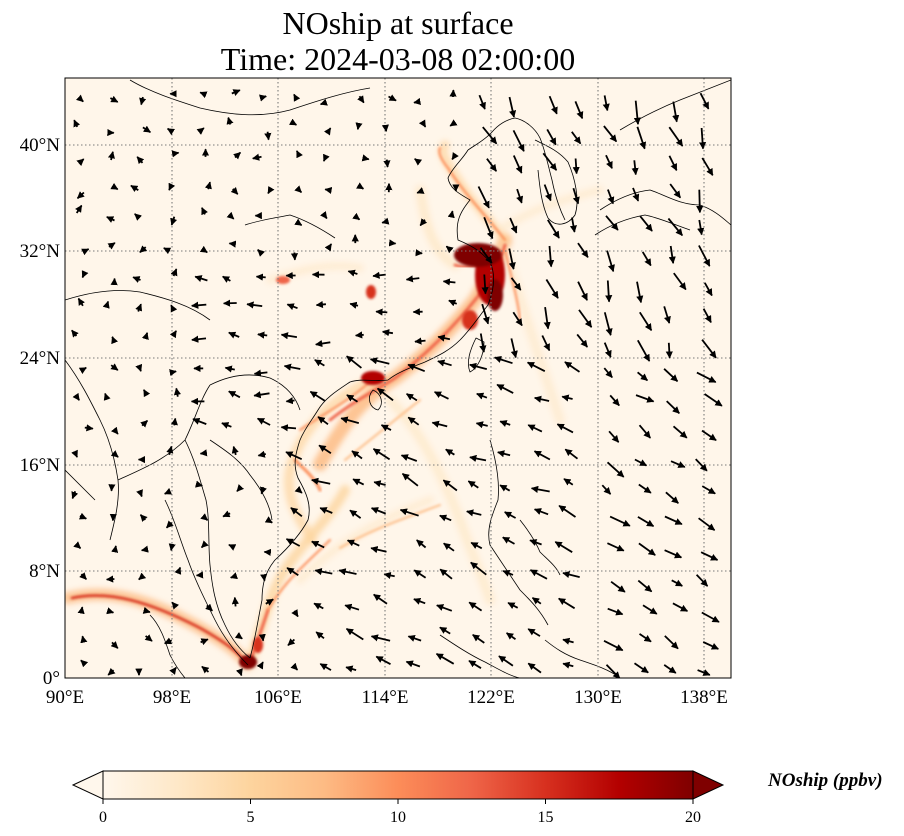  What do you see at coordinates (598, 697) in the screenshot?
I see `x-tick-label: 130°E` at bounding box center [598, 697].